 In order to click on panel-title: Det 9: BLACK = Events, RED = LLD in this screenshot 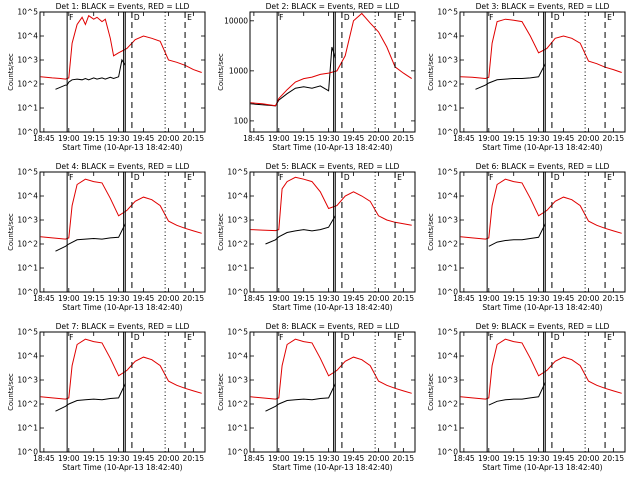, I will do `click(543, 326)`.